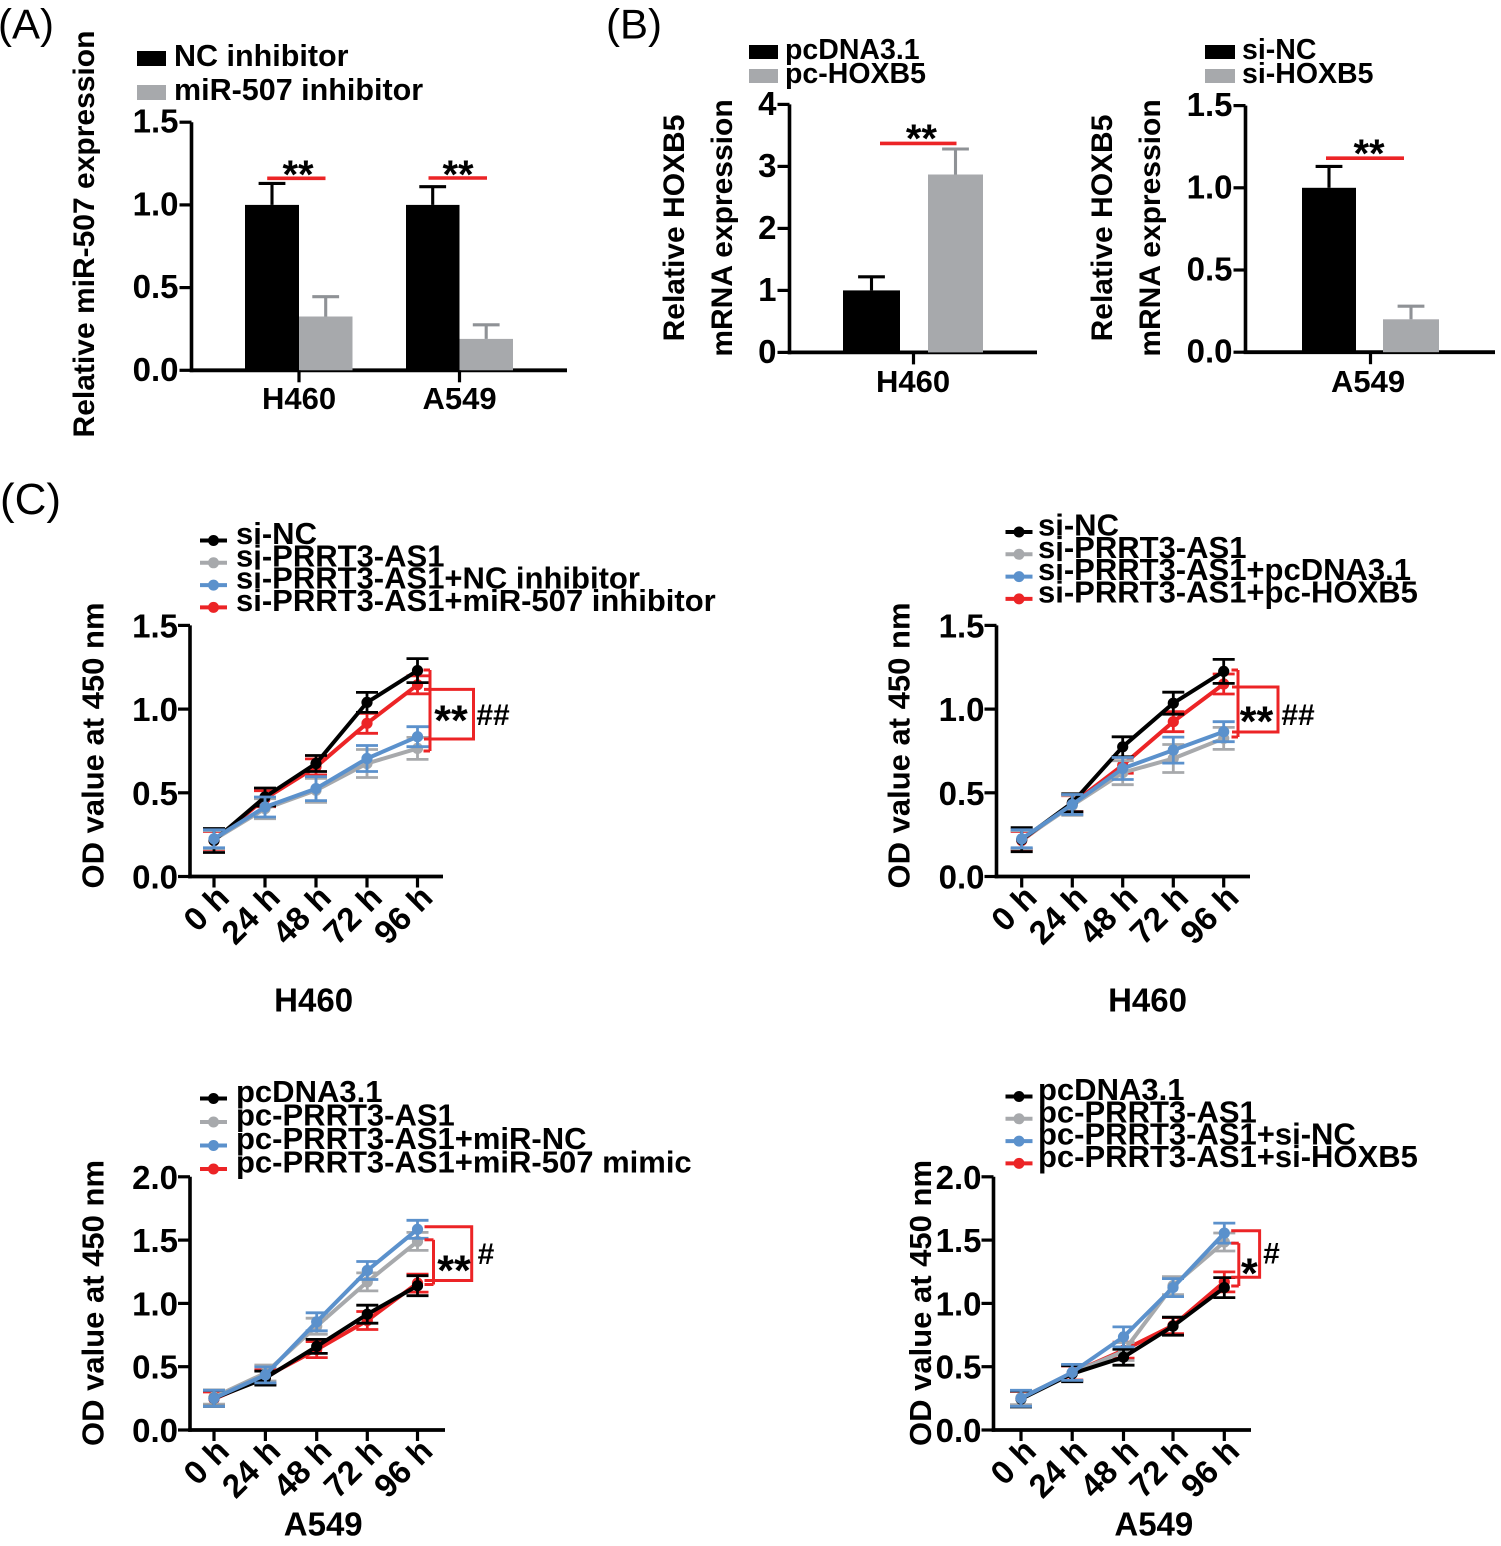  What do you see at coordinates (1308, 74) in the screenshot?
I see `svg-text: si-HOXB5` at bounding box center [1308, 74].